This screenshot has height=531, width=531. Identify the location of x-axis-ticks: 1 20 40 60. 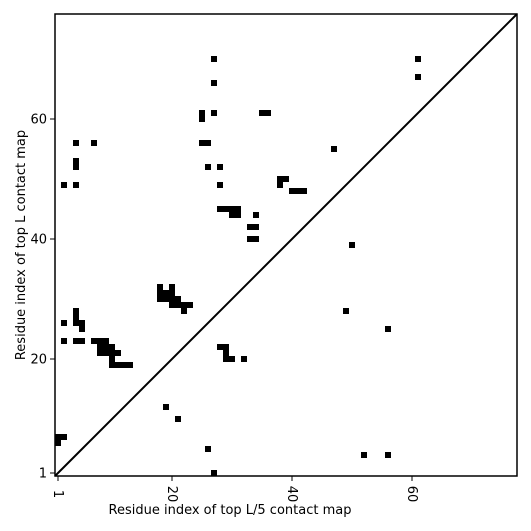
(234, 489).